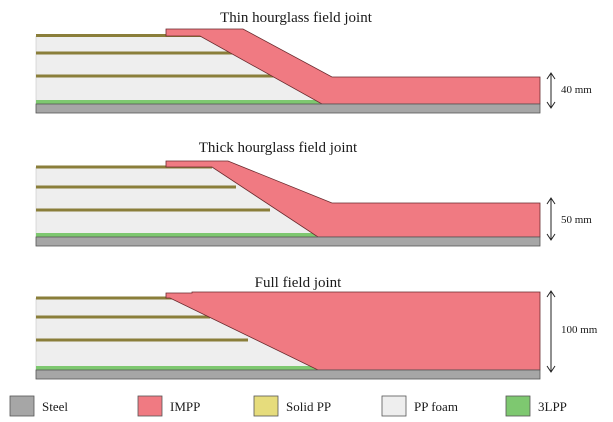  What do you see at coordinates (436, 406) in the screenshot?
I see `legend-label: PP foam` at bounding box center [436, 406].